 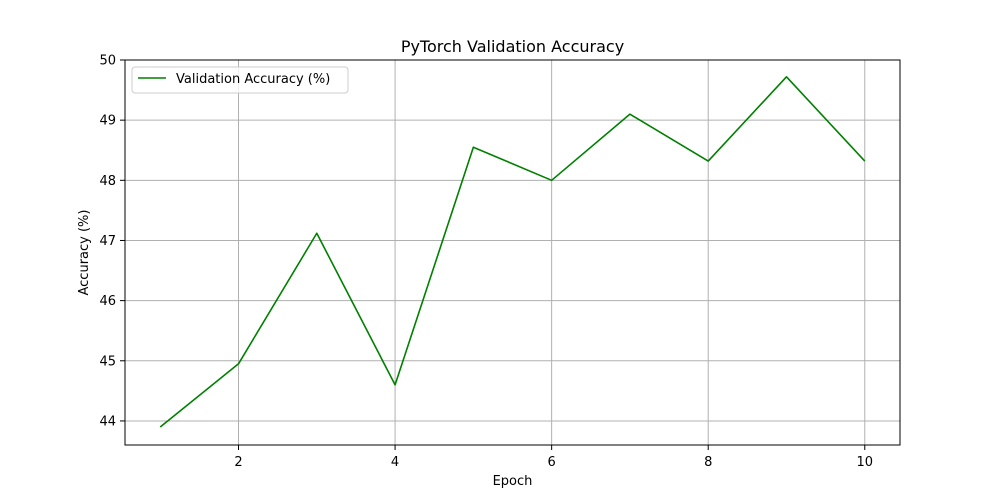 I want to click on x-tick-label: 6, so click(x=552, y=462).